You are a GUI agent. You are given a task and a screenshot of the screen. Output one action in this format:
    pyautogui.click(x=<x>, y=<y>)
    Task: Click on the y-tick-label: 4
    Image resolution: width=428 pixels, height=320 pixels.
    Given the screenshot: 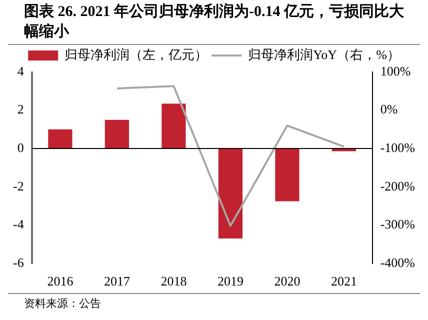 What is the action you would take?
    pyautogui.click(x=20, y=70)
    